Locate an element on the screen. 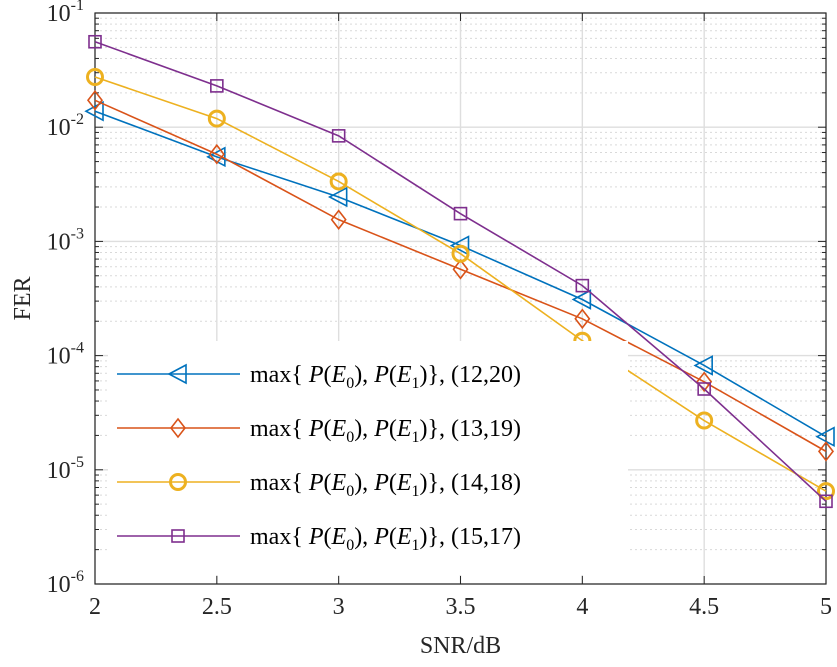 This screenshot has width=837, height=667. legend-entry: max{ P(E0), P(E1)}, (12,20) is located at coordinates (319, 377).